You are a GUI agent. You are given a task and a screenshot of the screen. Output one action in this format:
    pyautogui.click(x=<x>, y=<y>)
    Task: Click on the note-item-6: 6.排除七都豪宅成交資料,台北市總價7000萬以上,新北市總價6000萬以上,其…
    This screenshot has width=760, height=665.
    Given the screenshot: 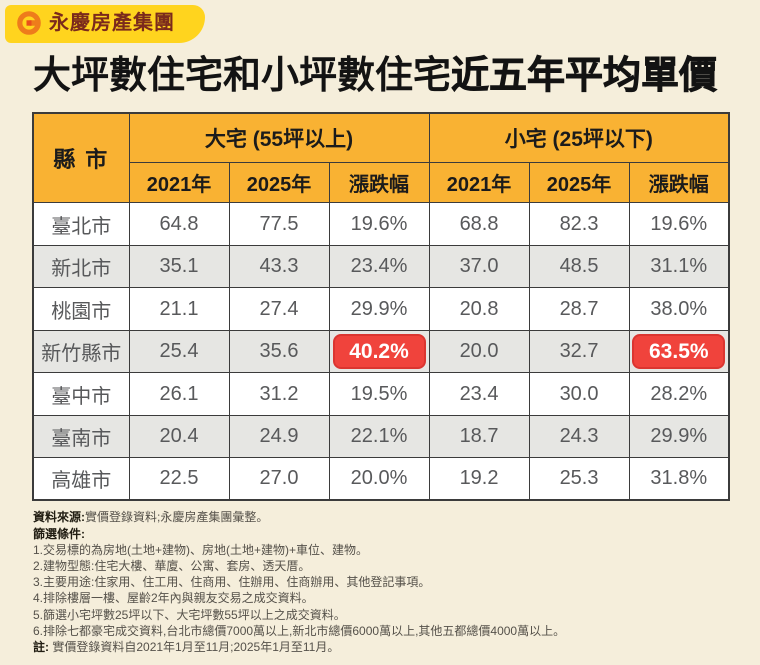 What is the action you would take?
    pyautogui.click(x=299, y=630)
    